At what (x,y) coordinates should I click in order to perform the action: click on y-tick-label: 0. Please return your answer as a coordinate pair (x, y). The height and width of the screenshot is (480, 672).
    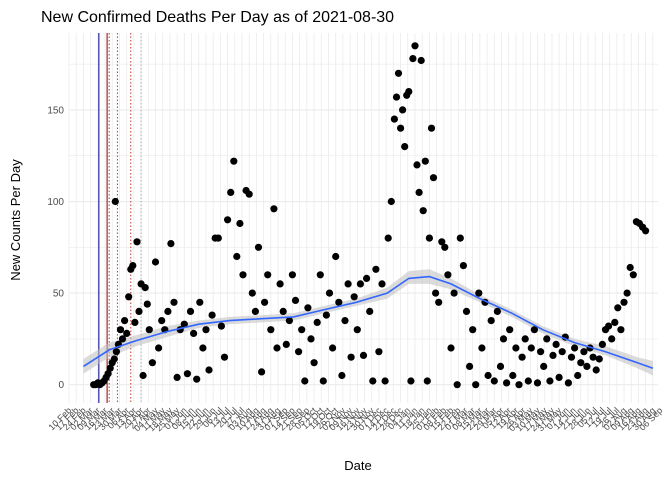
    Looking at the image, I should click on (61, 385).